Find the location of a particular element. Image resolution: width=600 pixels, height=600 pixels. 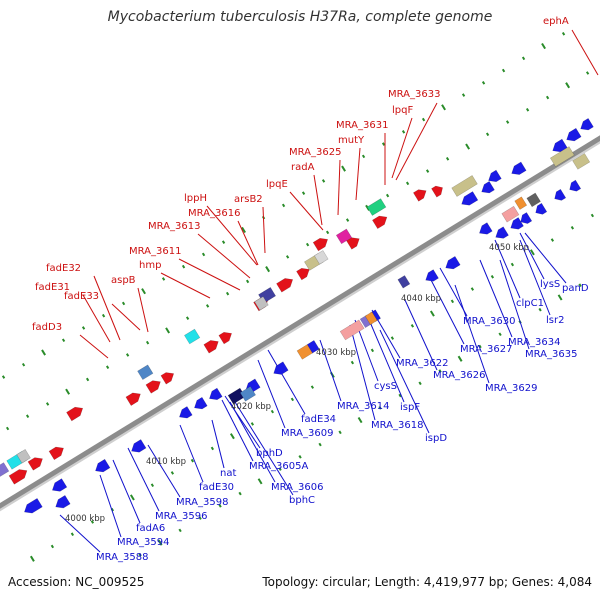

feature-label-top: fadE31 is located at coordinates (52, 287).